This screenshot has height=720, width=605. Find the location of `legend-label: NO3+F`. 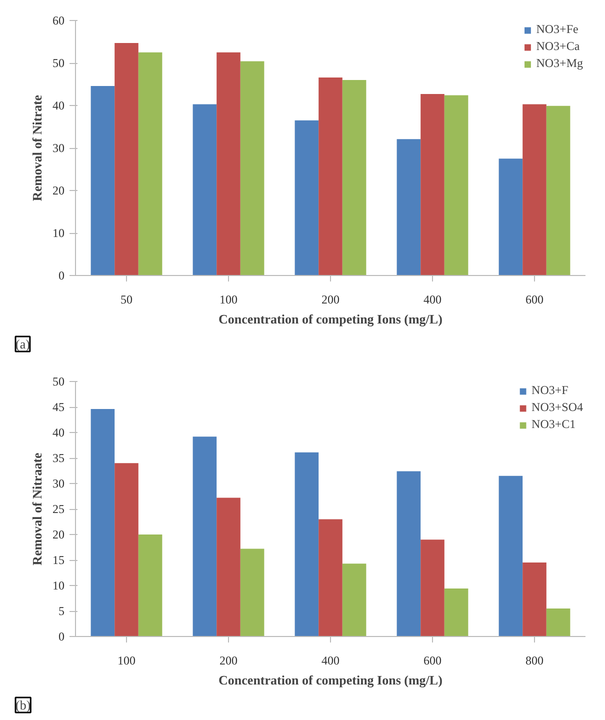

legend-label: NO3+F is located at coordinates (550, 390).